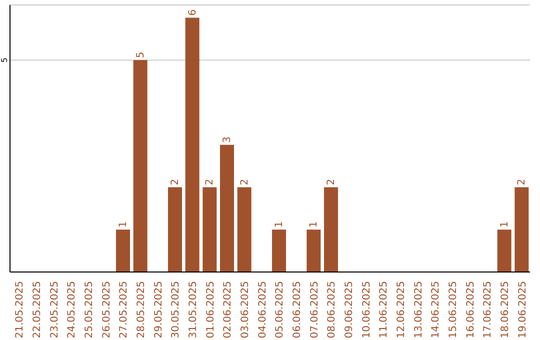 This screenshot has height=340, width=540. What do you see at coordinates (262, 309) in the screenshot?
I see `x-tick-label: 04.06.2025` at bounding box center [262, 309].